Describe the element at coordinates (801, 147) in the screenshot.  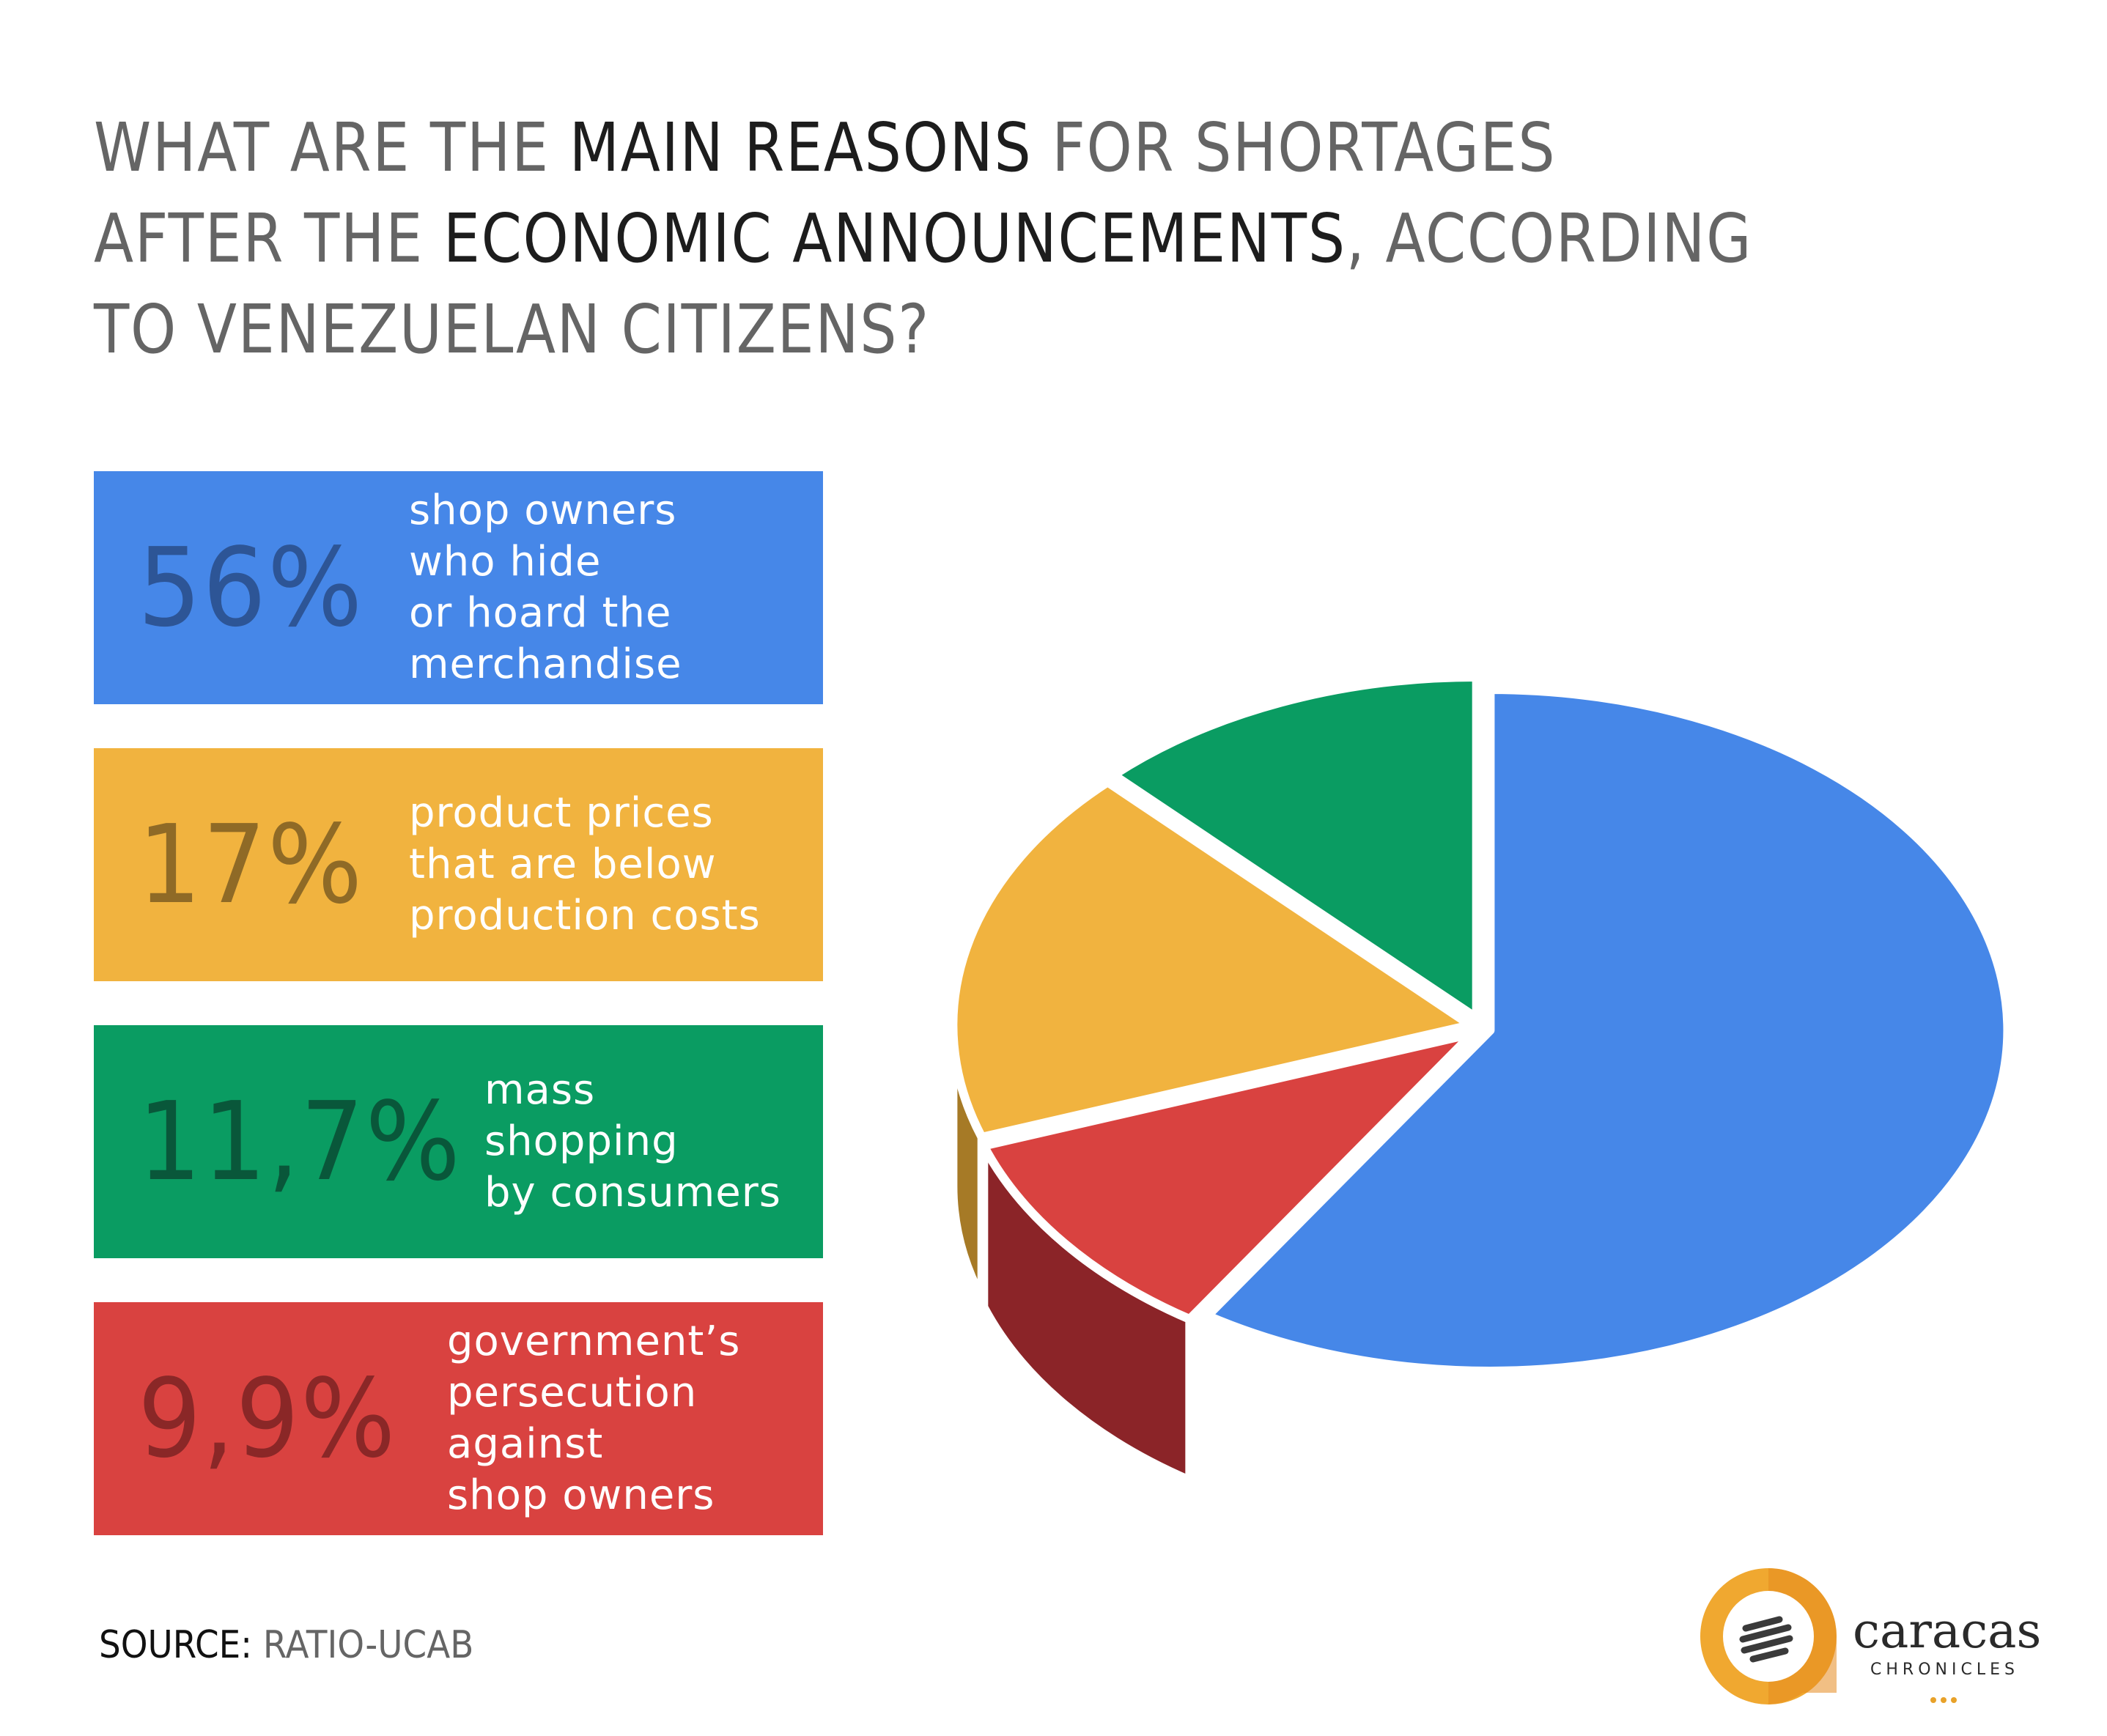
I see `title-part-2: MAIN REASONS` at that location.